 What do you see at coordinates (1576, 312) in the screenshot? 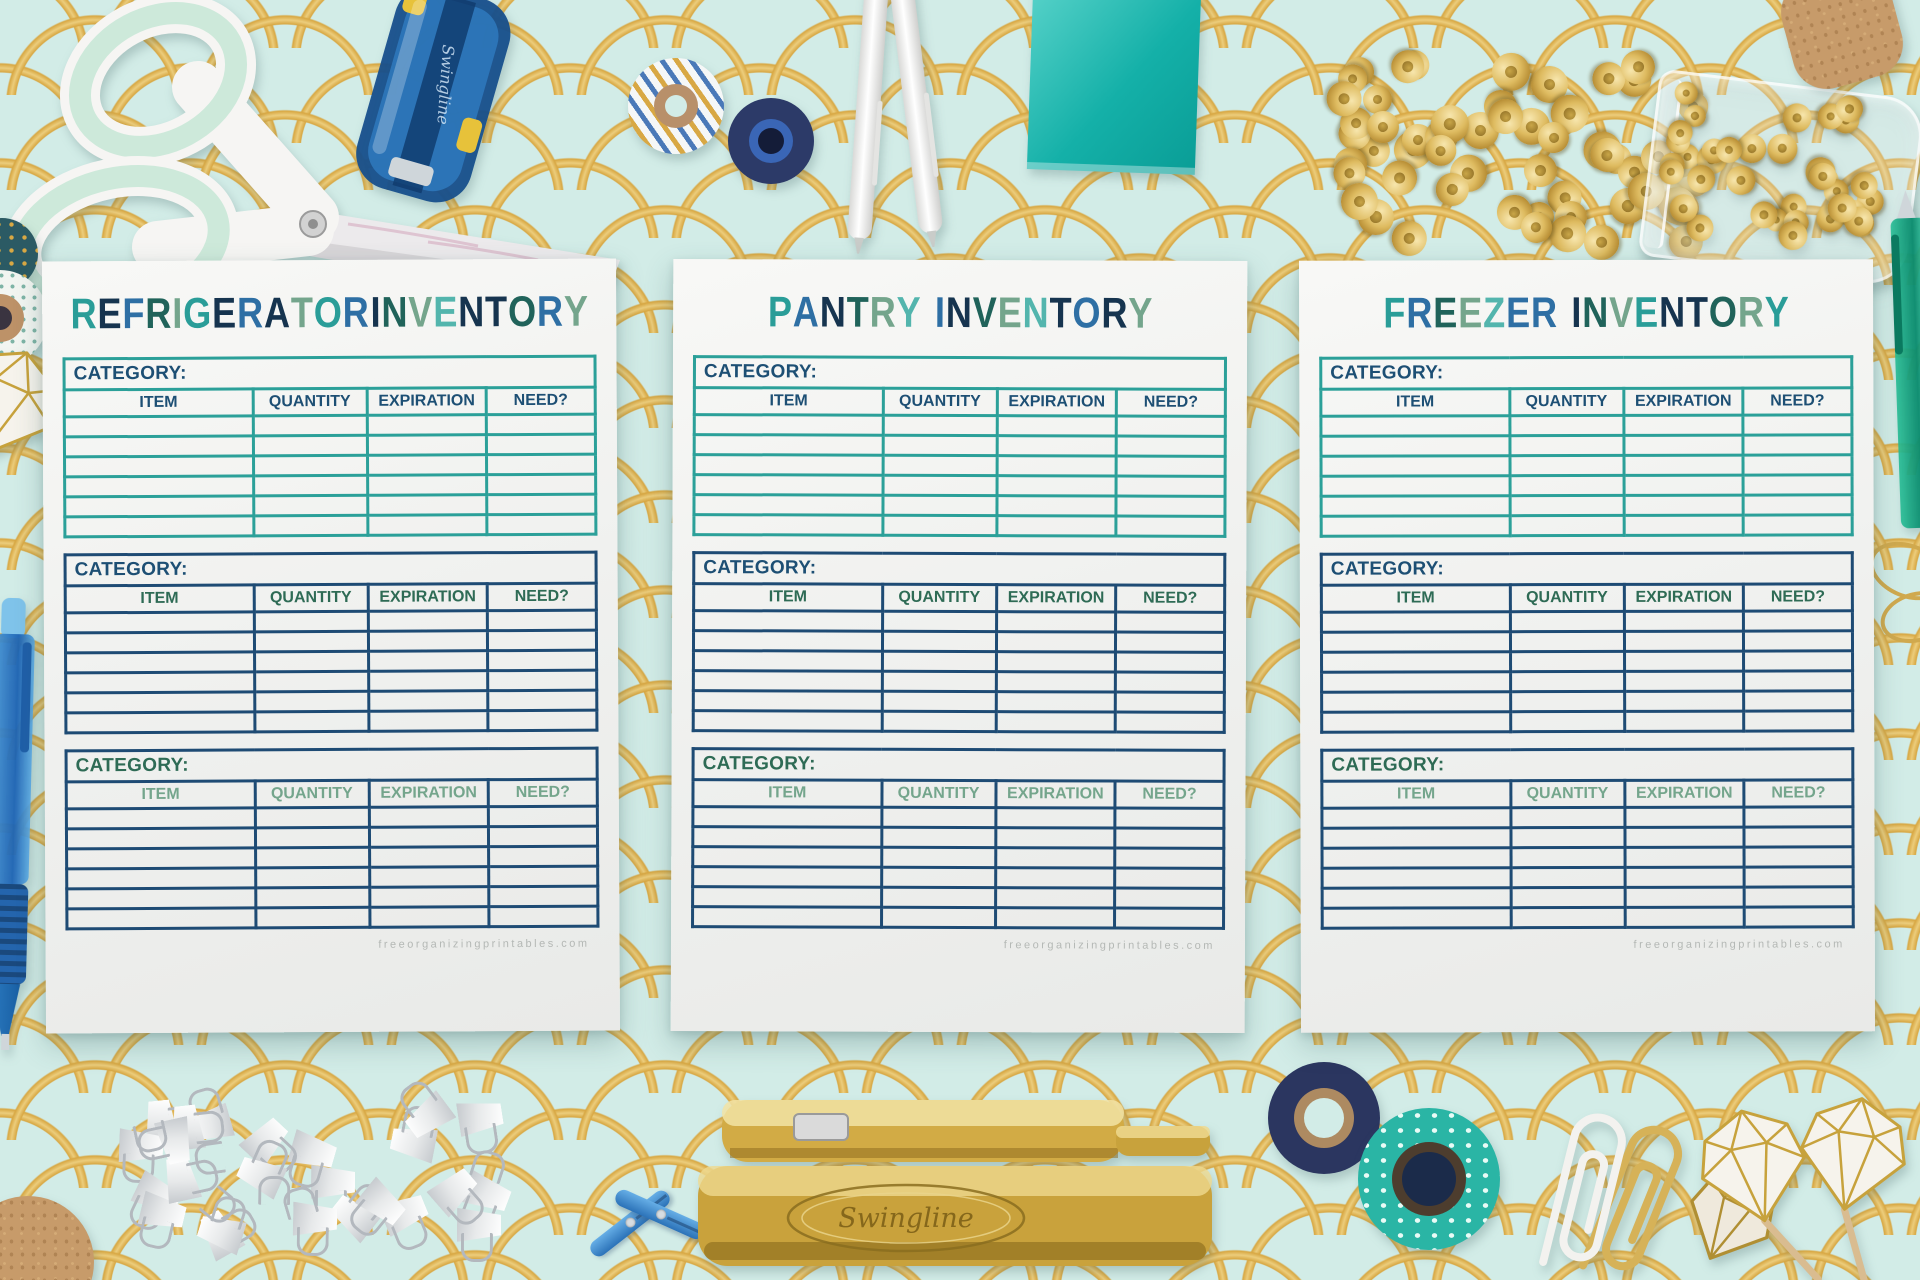
I see `title-letter: I` at bounding box center [1576, 312].